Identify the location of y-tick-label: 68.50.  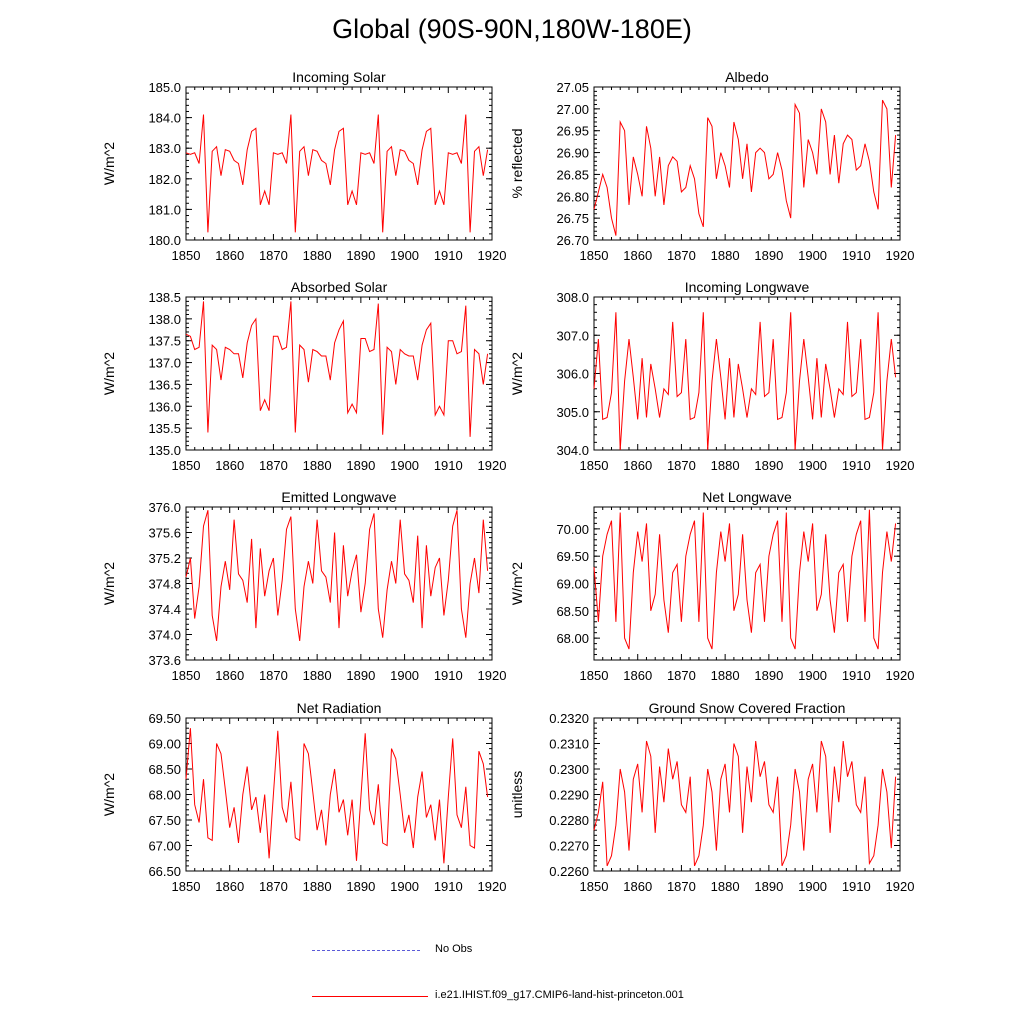
(164, 769).